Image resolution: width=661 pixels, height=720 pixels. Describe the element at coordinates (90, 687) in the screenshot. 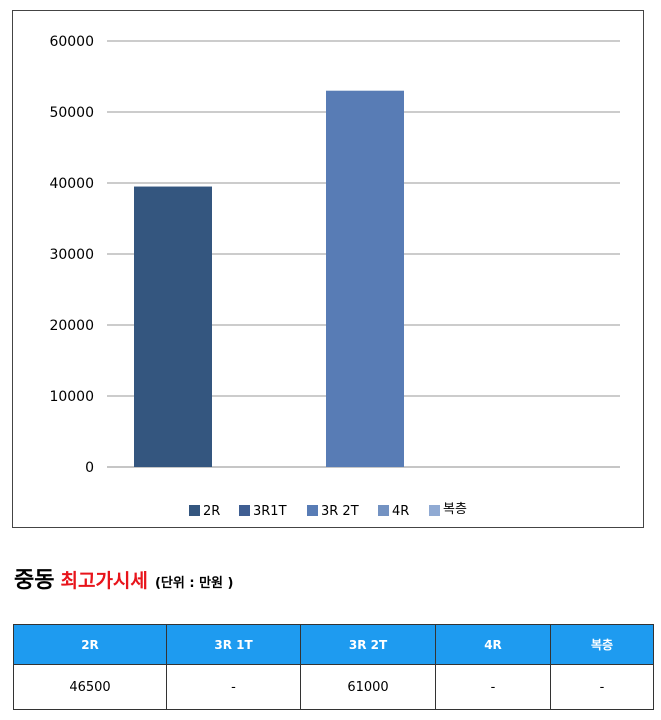

I see `table-cell: 46500` at that location.